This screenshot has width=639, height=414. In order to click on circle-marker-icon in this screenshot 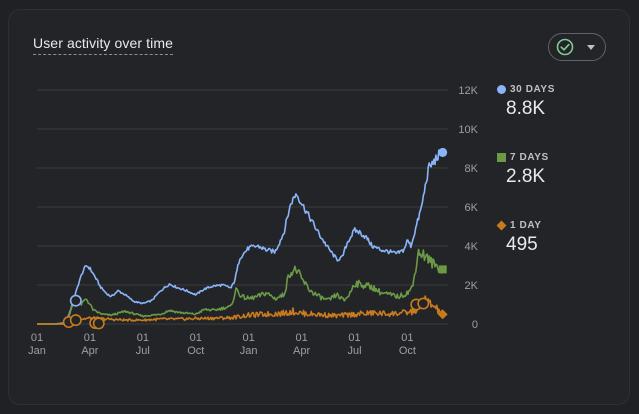, I will do `click(501, 89)`.